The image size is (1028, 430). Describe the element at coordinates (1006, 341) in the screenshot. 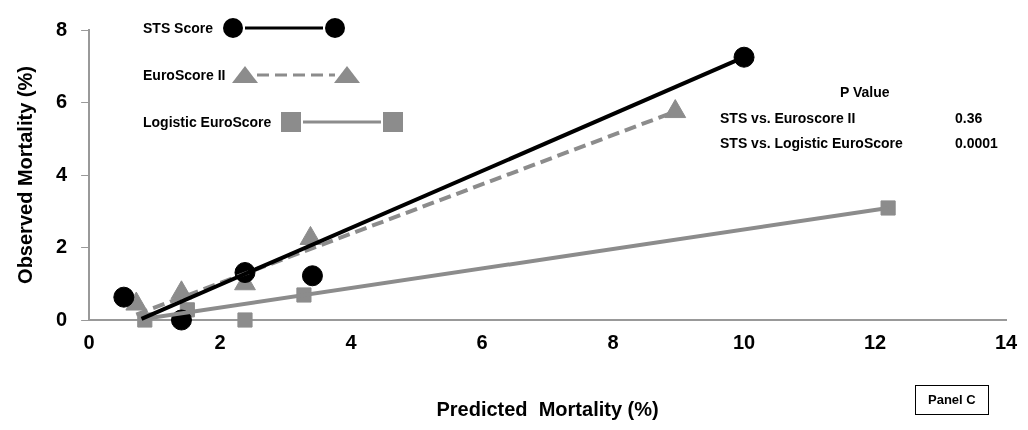

I see `x-tick-label: 14` at that location.